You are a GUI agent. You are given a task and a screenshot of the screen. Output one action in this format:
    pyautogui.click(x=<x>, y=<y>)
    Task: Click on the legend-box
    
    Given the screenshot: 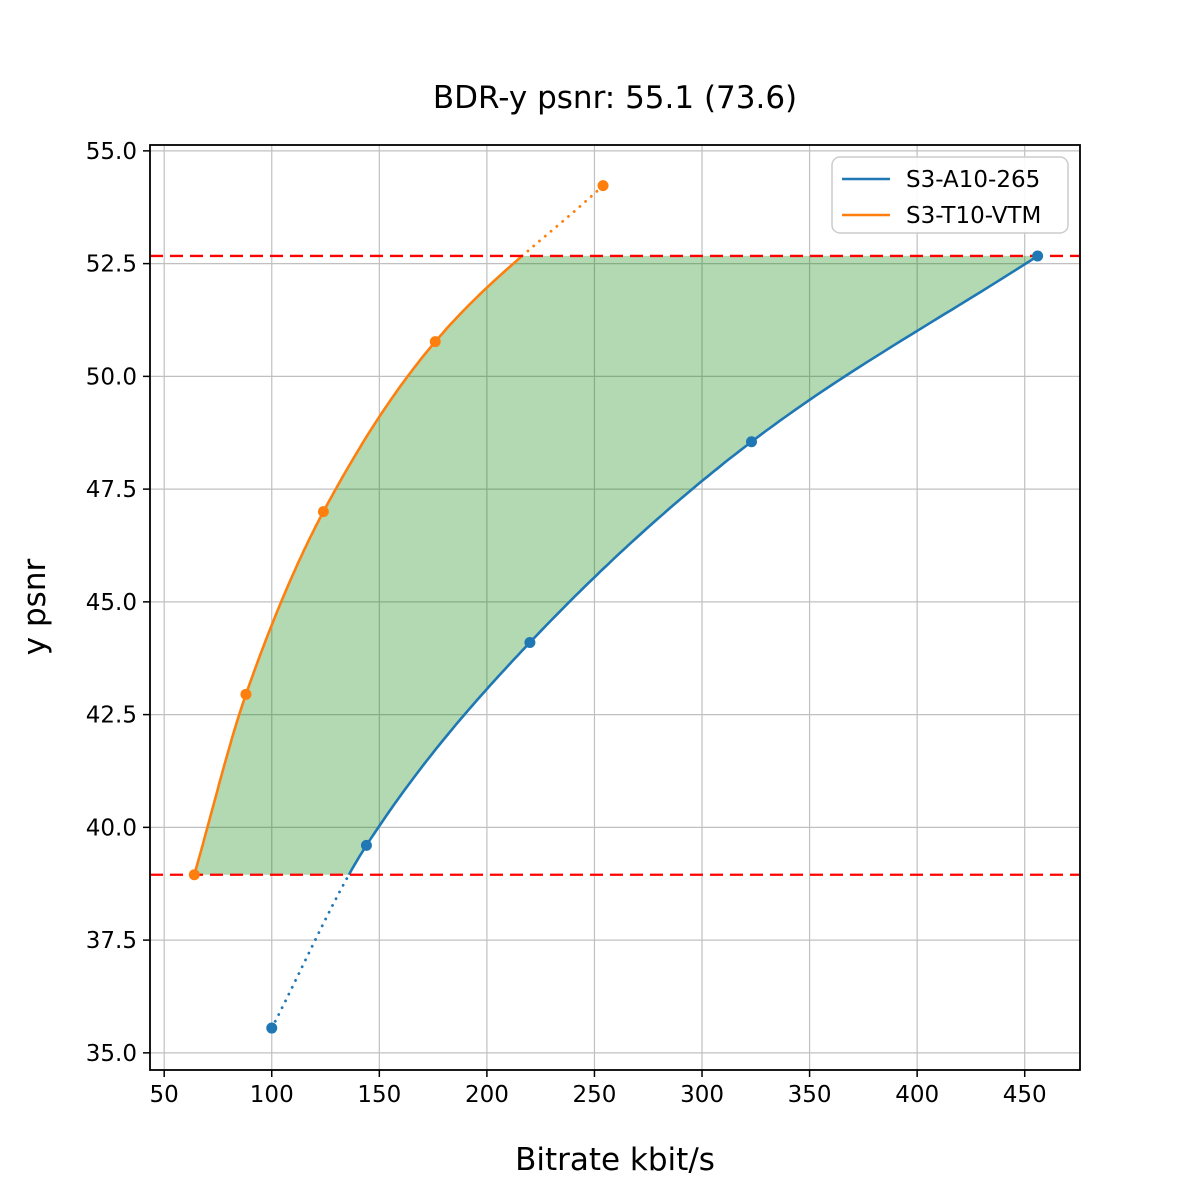 What is the action you would take?
    pyautogui.click(x=950, y=195)
    